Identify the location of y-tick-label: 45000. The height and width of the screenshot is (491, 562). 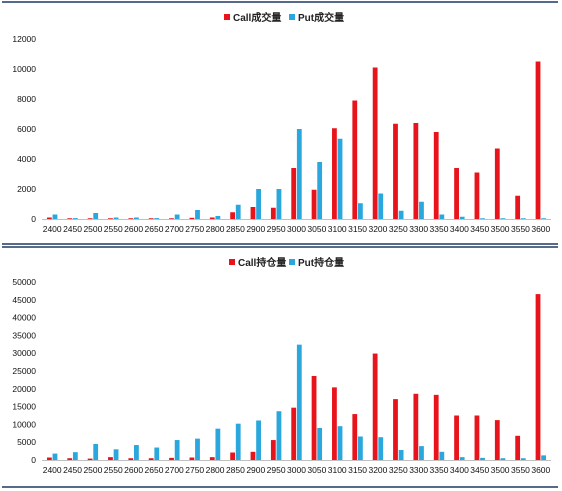
(24, 300).